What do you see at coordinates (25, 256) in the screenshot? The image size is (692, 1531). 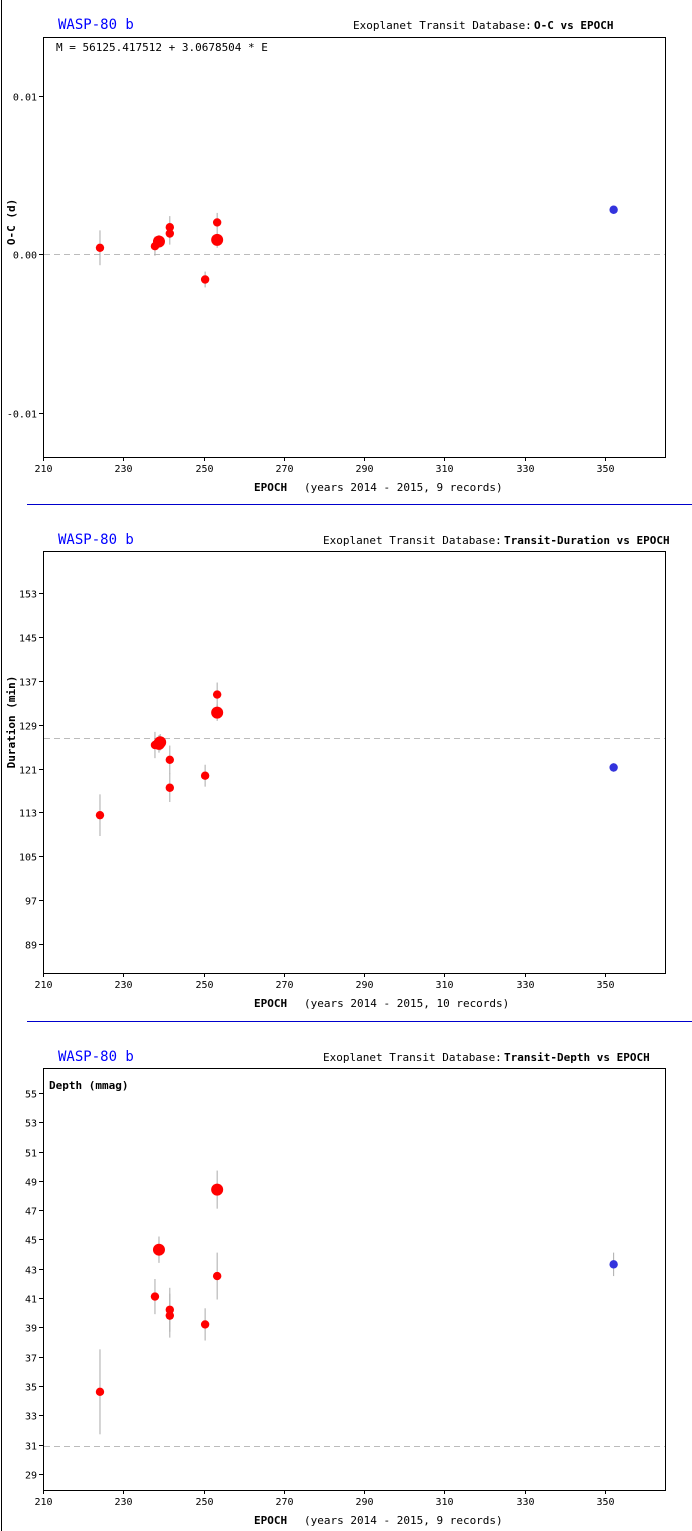 I see `y-tick-label: 0.00` at bounding box center [25, 256].